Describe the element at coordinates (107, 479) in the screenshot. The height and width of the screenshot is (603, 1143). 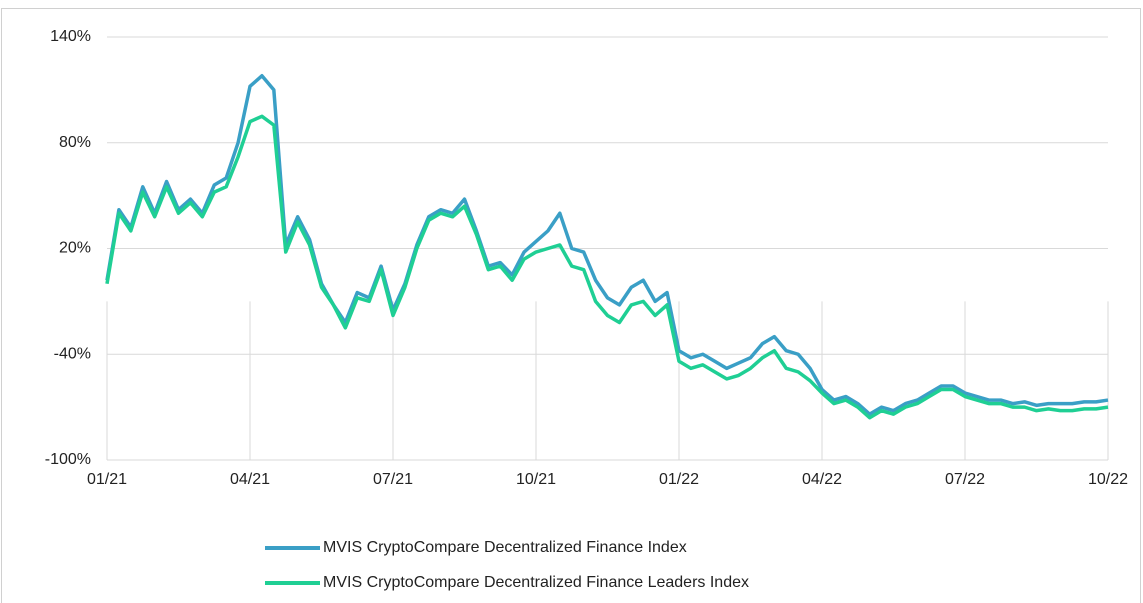
I see `x-tick-label: 01/21` at that location.